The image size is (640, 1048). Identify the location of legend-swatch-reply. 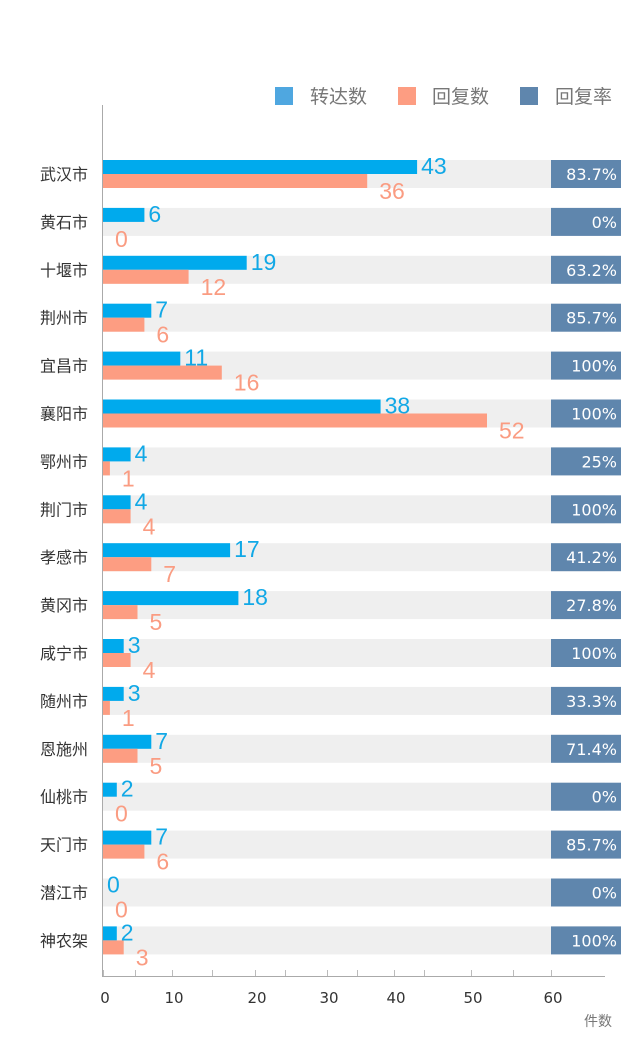
(407, 96).